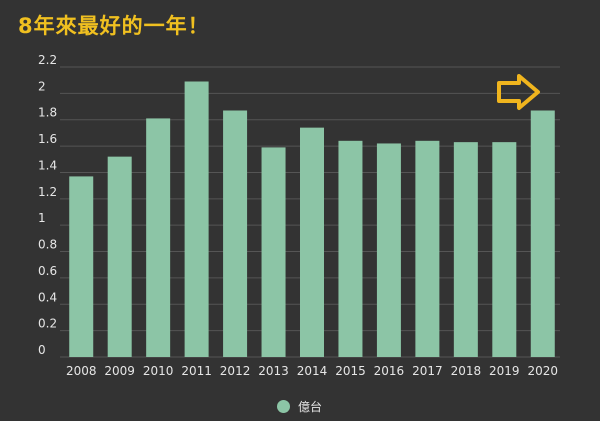  What do you see at coordinates (518, 92) in the screenshot?
I see `arrow-icon` at bounding box center [518, 92].